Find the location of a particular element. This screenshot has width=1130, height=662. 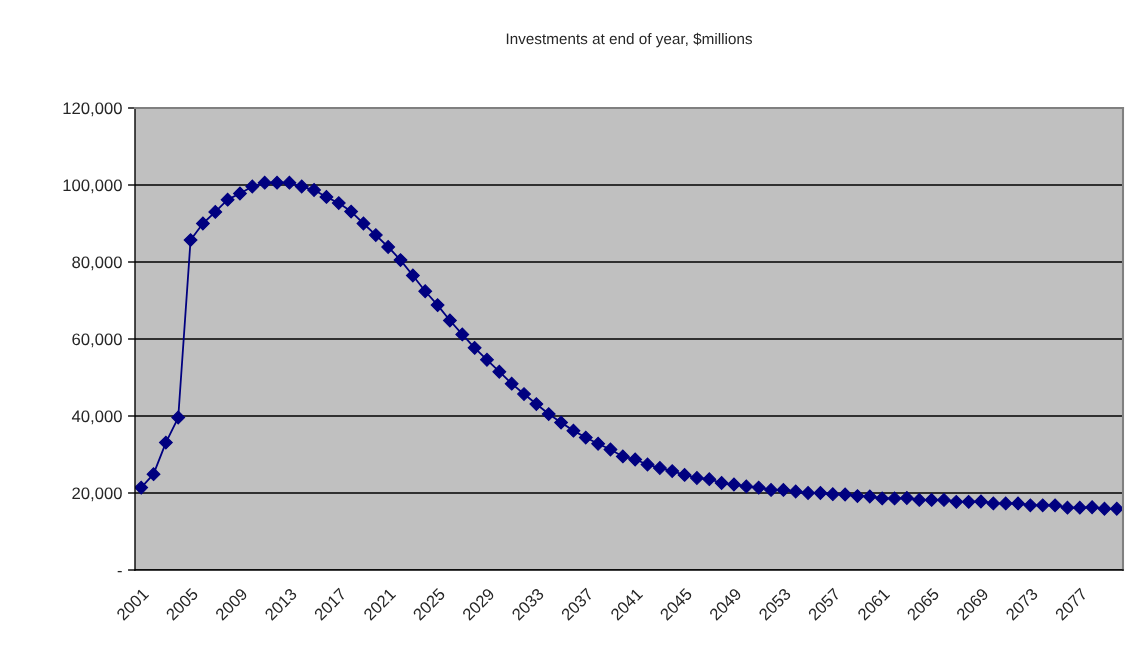

y-tick-label: 20,000 is located at coordinates (97, 494).